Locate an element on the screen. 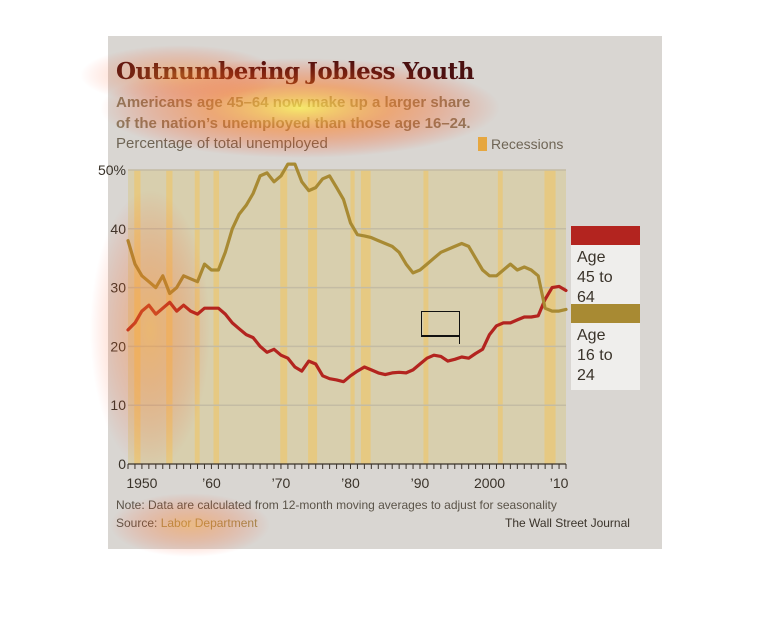  recessions-legend-label: Recessions is located at coordinates (527, 144).